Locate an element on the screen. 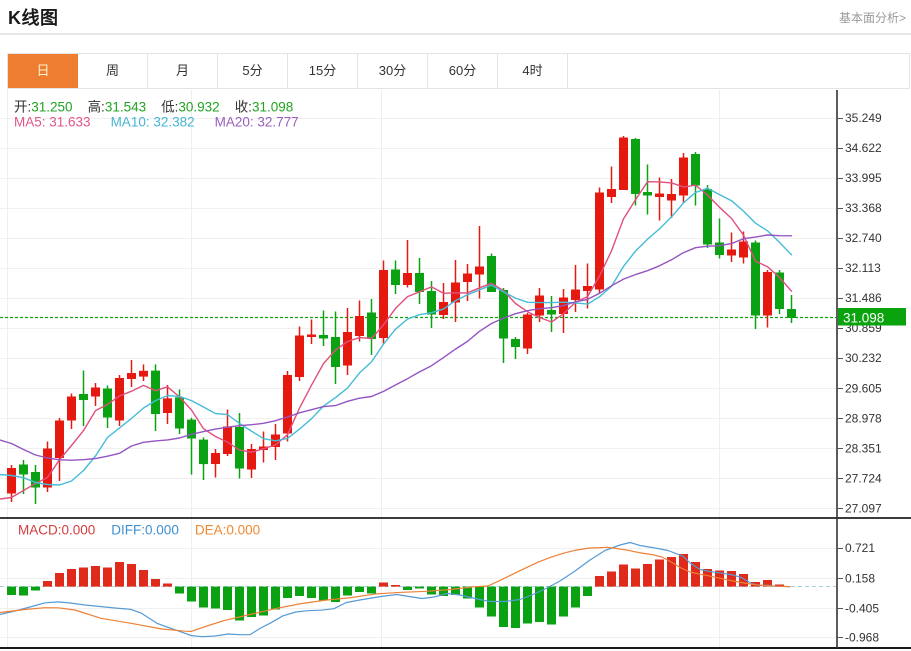  svg-text: 27.097 is located at coordinates (863, 508).